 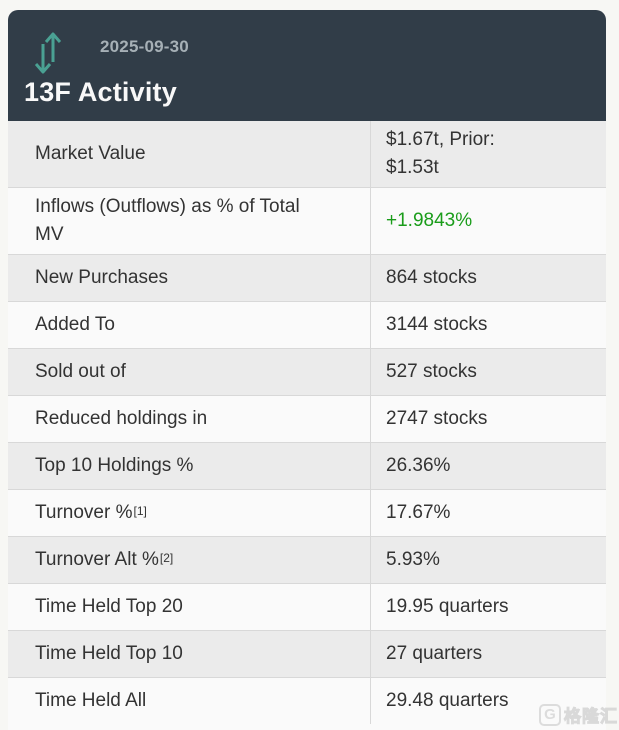 I want to click on row-value: 26.36%, so click(x=488, y=466).